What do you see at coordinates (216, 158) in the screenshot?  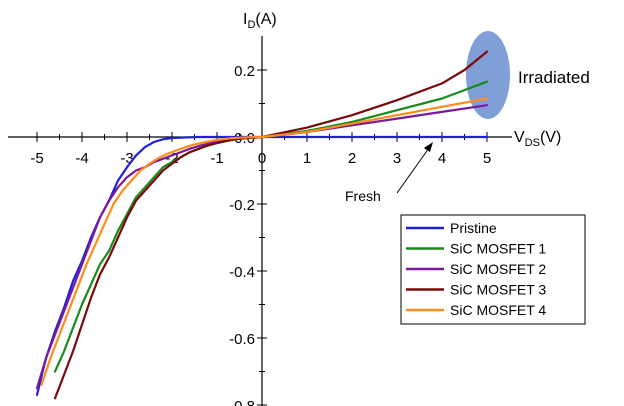 I see `x-tick-label: -1` at bounding box center [216, 158].